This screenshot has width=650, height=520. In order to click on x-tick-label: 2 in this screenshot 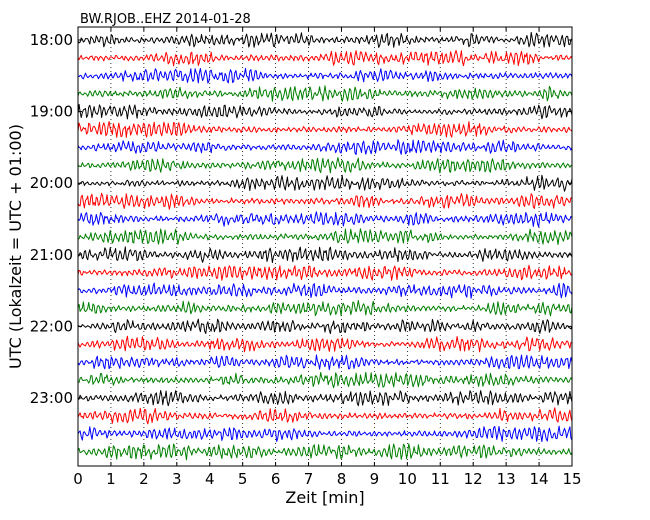, I will do `click(144, 479)`.